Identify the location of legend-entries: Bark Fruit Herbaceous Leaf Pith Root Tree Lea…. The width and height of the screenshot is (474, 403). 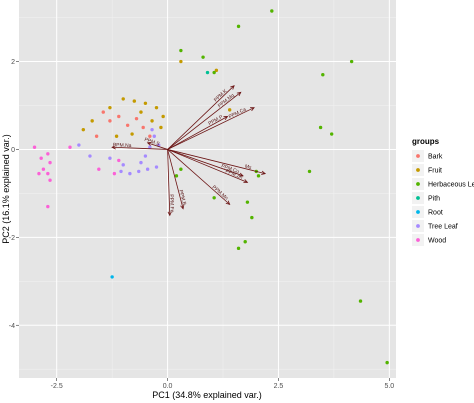
(443, 198).